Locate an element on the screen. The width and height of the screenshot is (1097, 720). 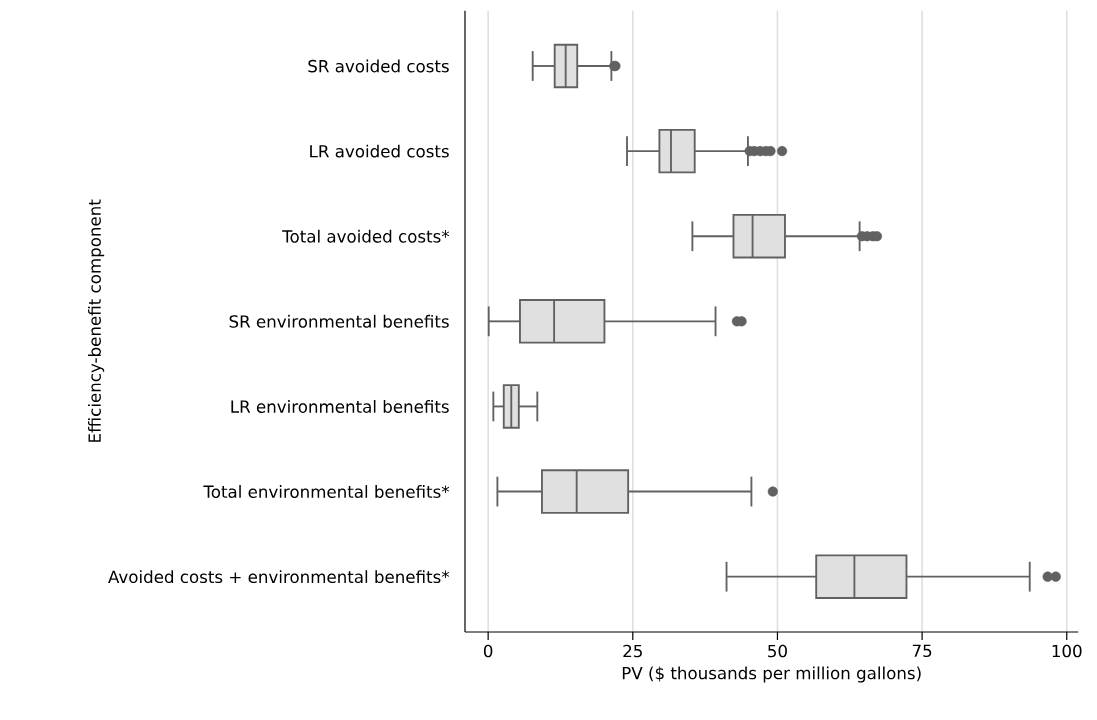
x-axis-title: PV ($ thousands per million gallons) is located at coordinates (771, 674).